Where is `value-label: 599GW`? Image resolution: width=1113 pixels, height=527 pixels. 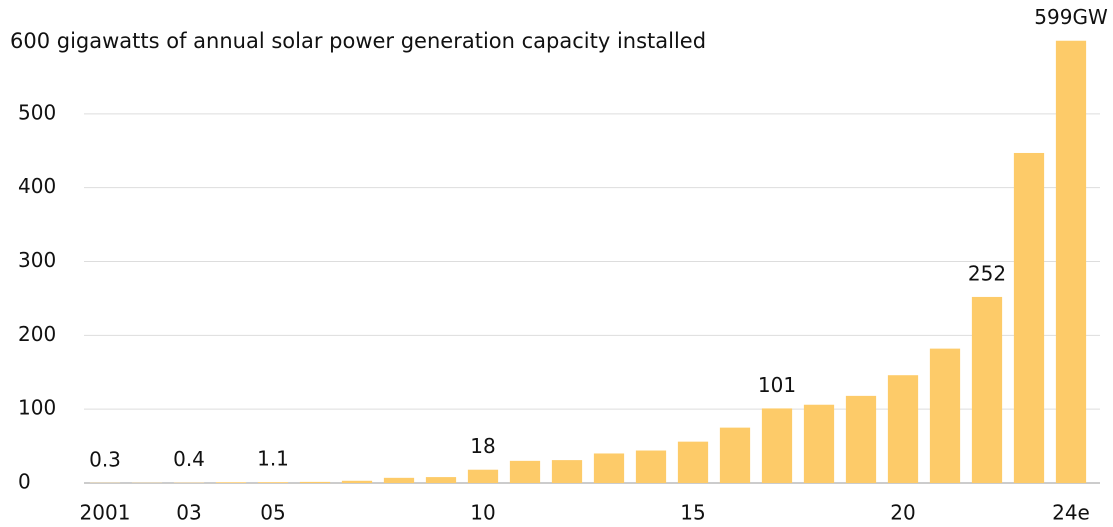
value-label: 599GW is located at coordinates (1071, 17).